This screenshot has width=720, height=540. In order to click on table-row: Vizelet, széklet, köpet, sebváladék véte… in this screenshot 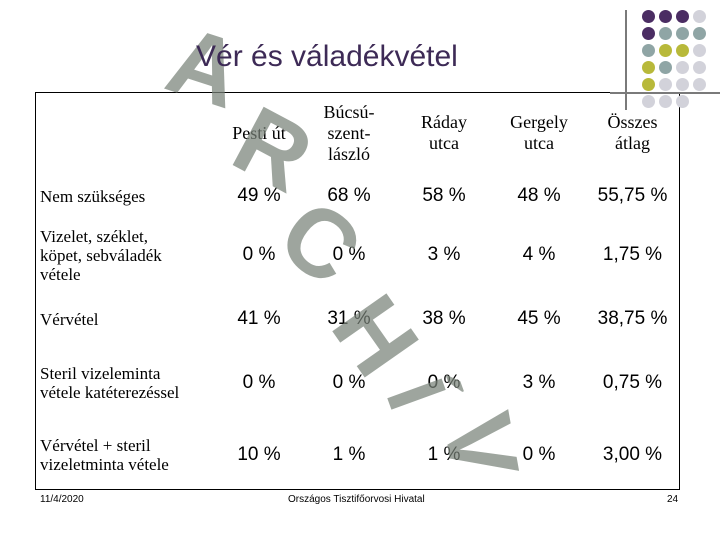, I will do `click(358, 255)`.